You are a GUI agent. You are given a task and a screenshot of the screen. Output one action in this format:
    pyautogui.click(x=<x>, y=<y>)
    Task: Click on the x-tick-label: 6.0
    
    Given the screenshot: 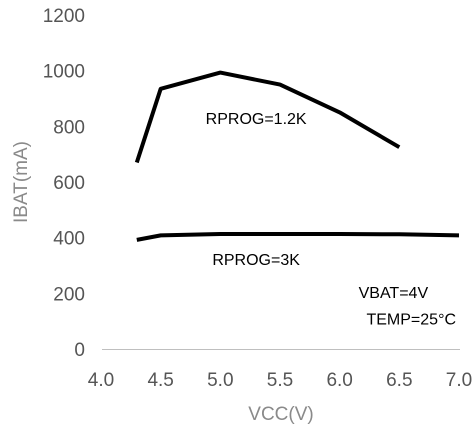 What is the action you would take?
    pyautogui.click(x=339, y=380)
    